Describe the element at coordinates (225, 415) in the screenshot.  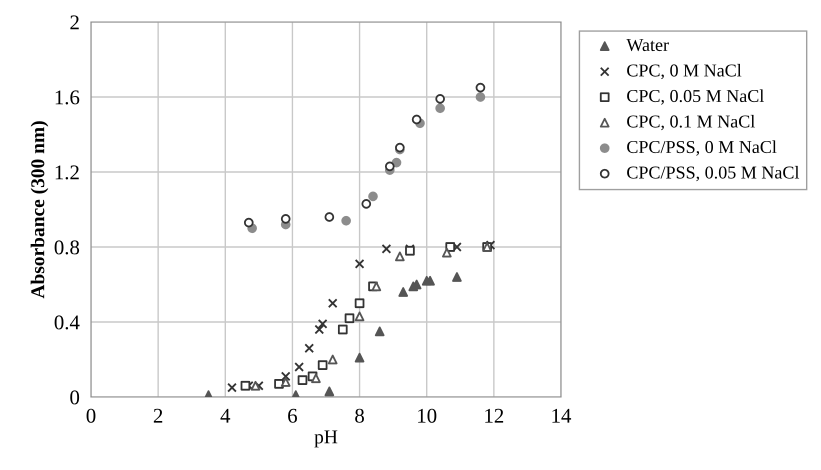
I see `x-tick-label: 4` at that location.